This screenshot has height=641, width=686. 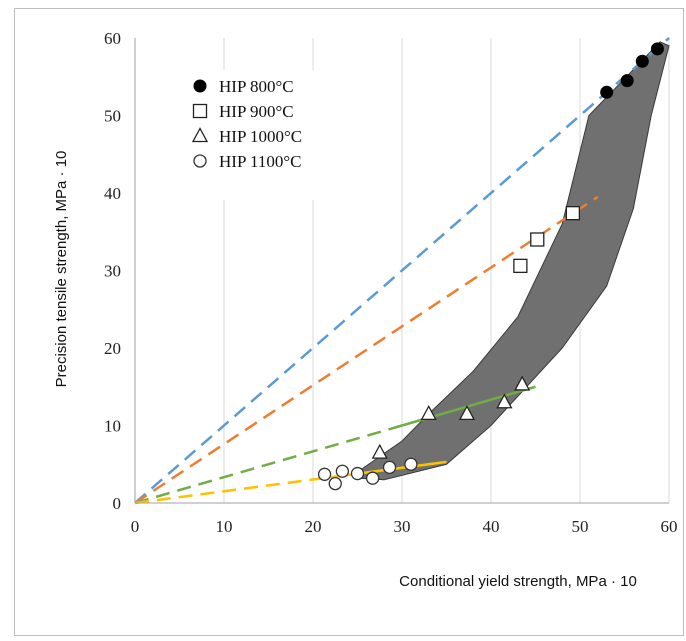 What do you see at coordinates (580, 526) in the screenshot?
I see `x-tick-label: 50` at bounding box center [580, 526].